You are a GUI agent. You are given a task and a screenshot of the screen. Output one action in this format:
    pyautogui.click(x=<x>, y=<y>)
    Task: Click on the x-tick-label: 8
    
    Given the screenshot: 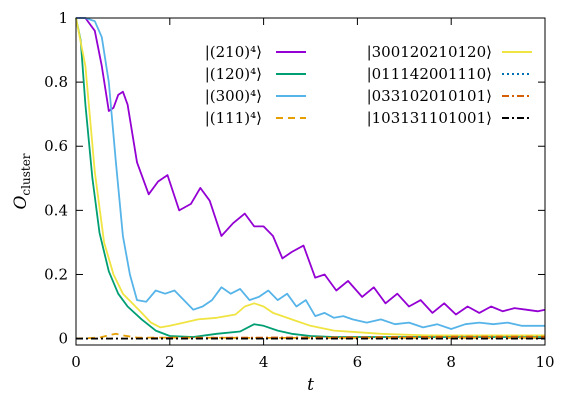 What is the action you would take?
    pyautogui.click(x=451, y=362)
    